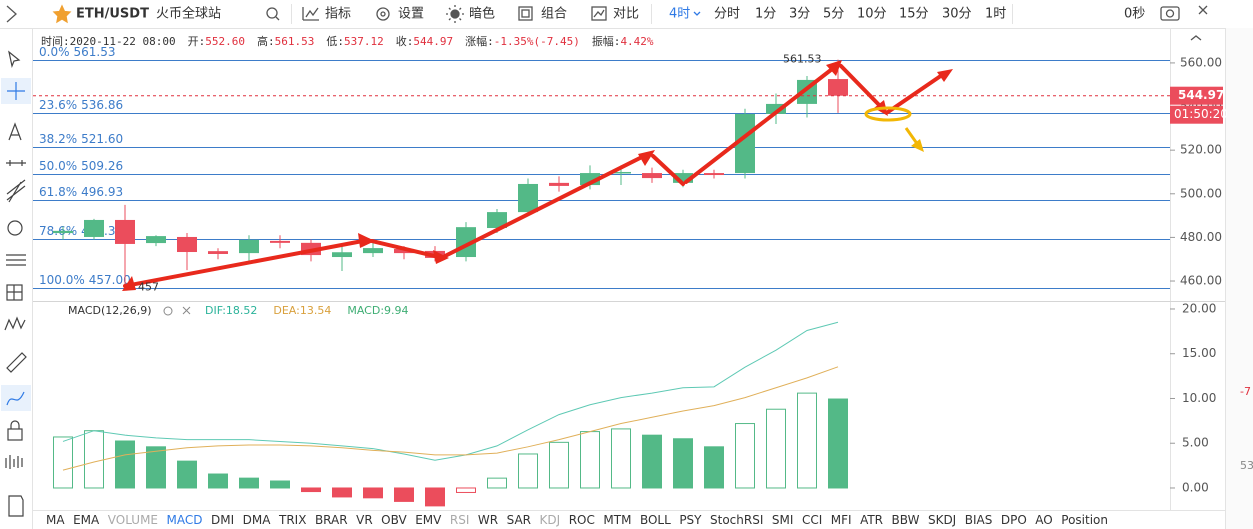 The image size is (1253, 529). What do you see at coordinates (112, 14) in the screenshot?
I see `symbol: ETH/USDT` at bounding box center [112, 14].